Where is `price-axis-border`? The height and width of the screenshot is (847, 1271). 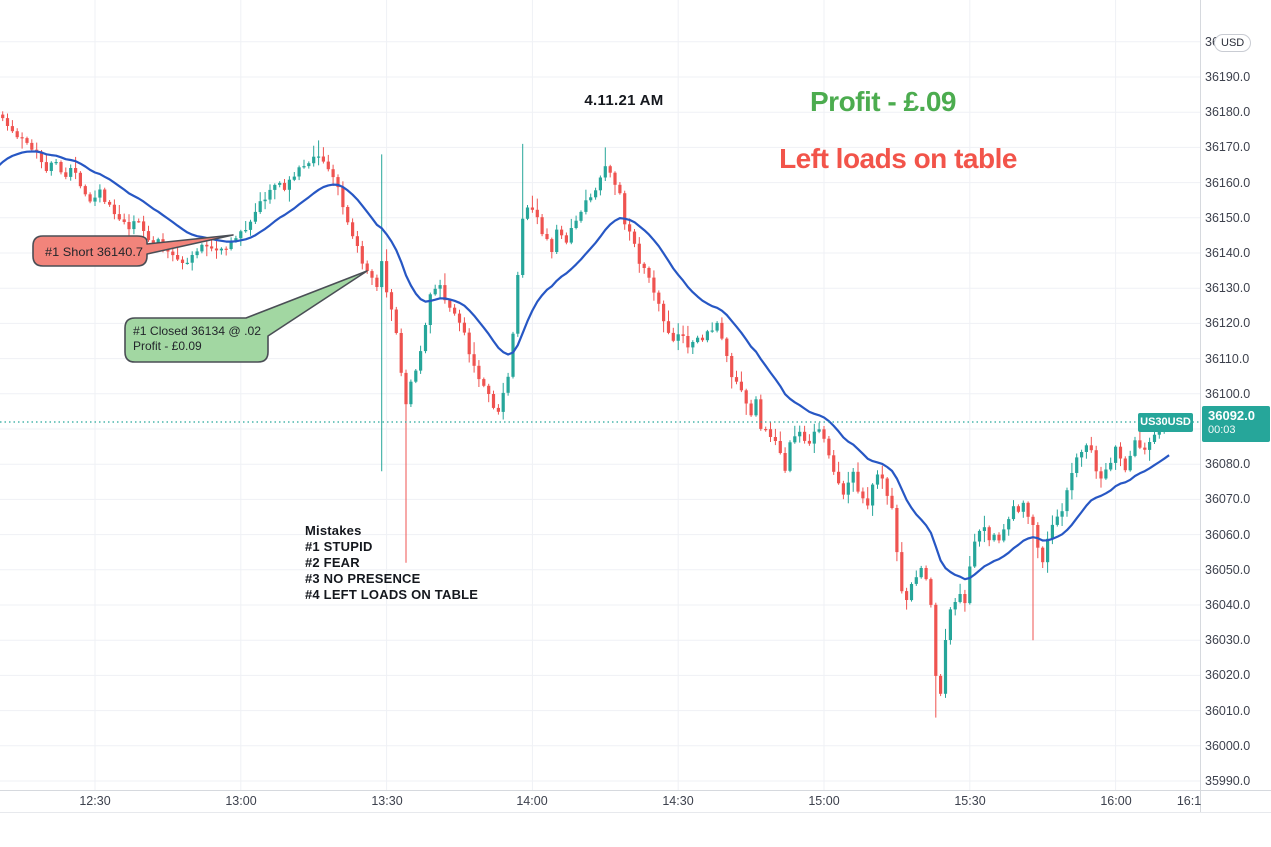
price-axis-border is located at coordinates (1200, 406).